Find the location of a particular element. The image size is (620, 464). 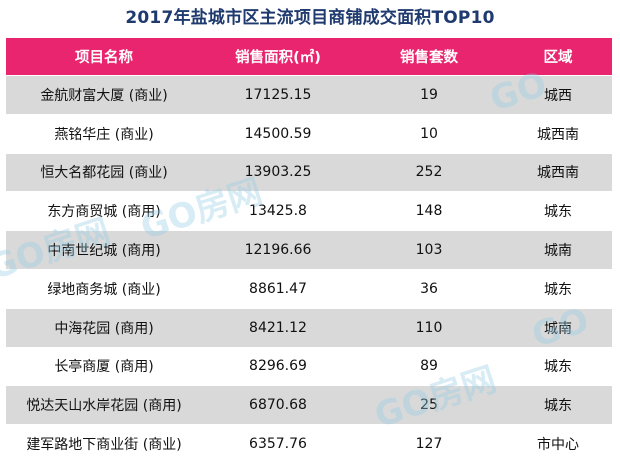

cell-sales-area: 13425.8 is located at coordinates (278, 211).